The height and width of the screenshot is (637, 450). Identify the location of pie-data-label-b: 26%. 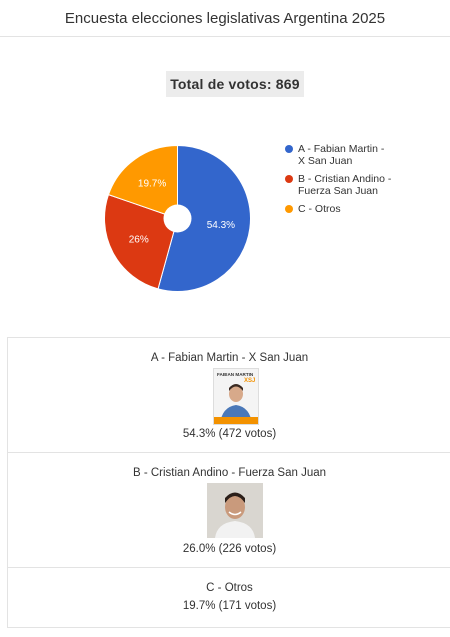
(139, 239).